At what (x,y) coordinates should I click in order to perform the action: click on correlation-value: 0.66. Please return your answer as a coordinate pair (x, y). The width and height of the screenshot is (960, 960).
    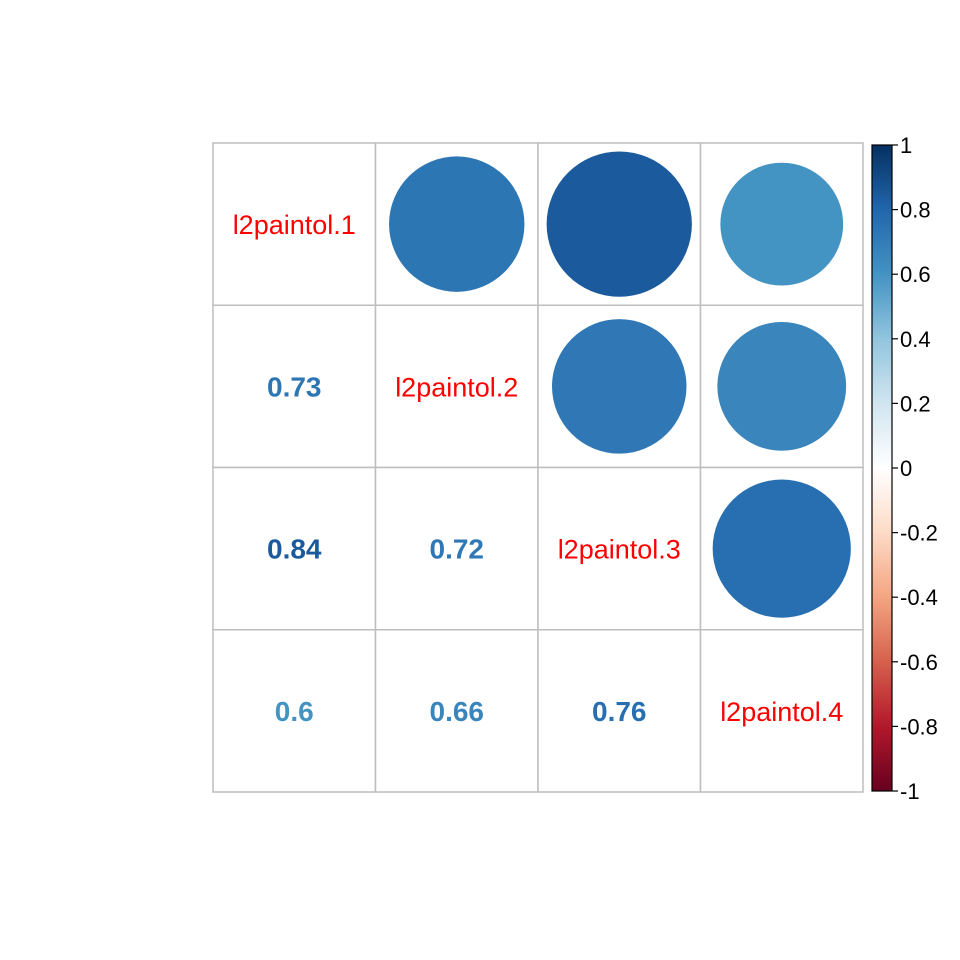
    Looking at the image, I should click on (457, 711).